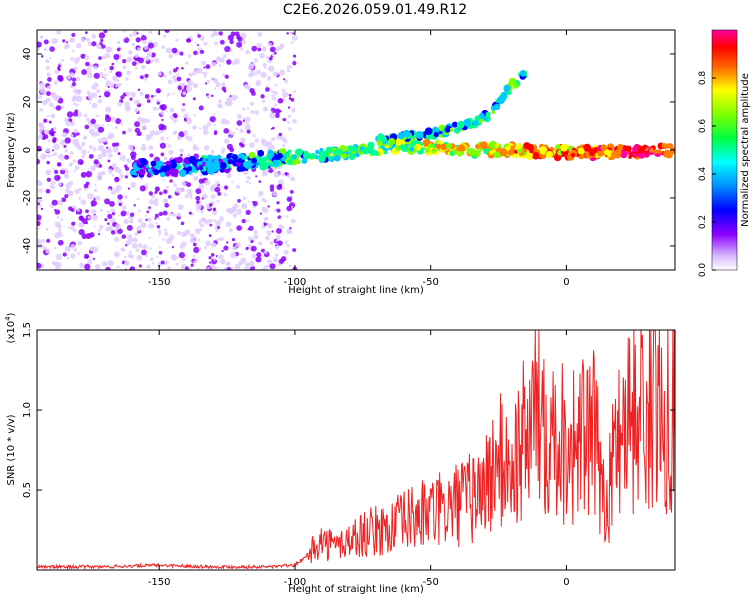 This screenshot has width=750, height=604. I want to click on x-tick-label: -100, so click(295, 582).